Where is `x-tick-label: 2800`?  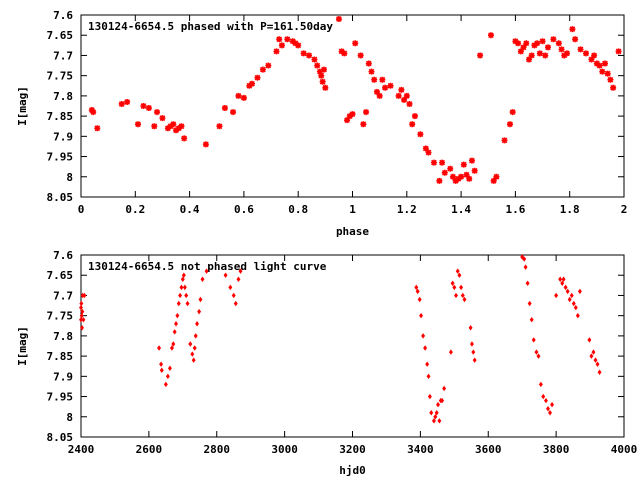
x-tick-label: 2800 is located at coordinates (217, 449).